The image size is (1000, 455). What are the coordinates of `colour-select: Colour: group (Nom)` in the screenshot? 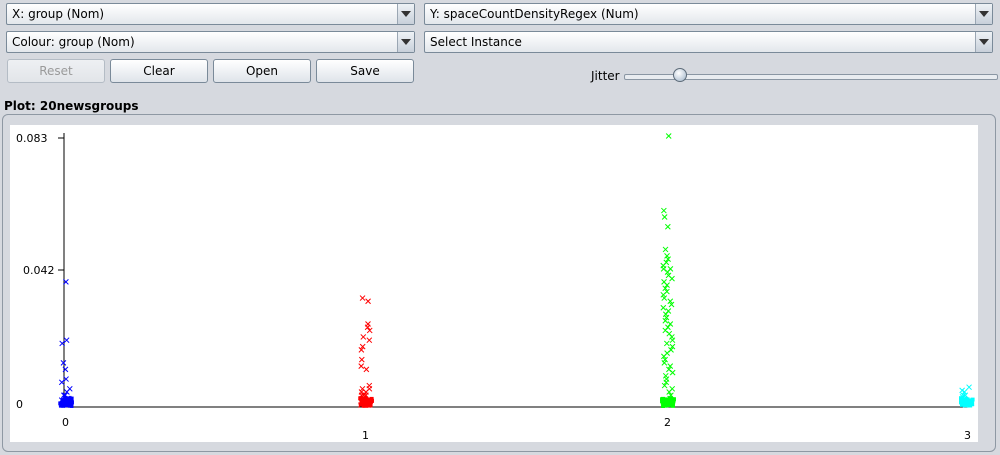 It's located at (210, 42).